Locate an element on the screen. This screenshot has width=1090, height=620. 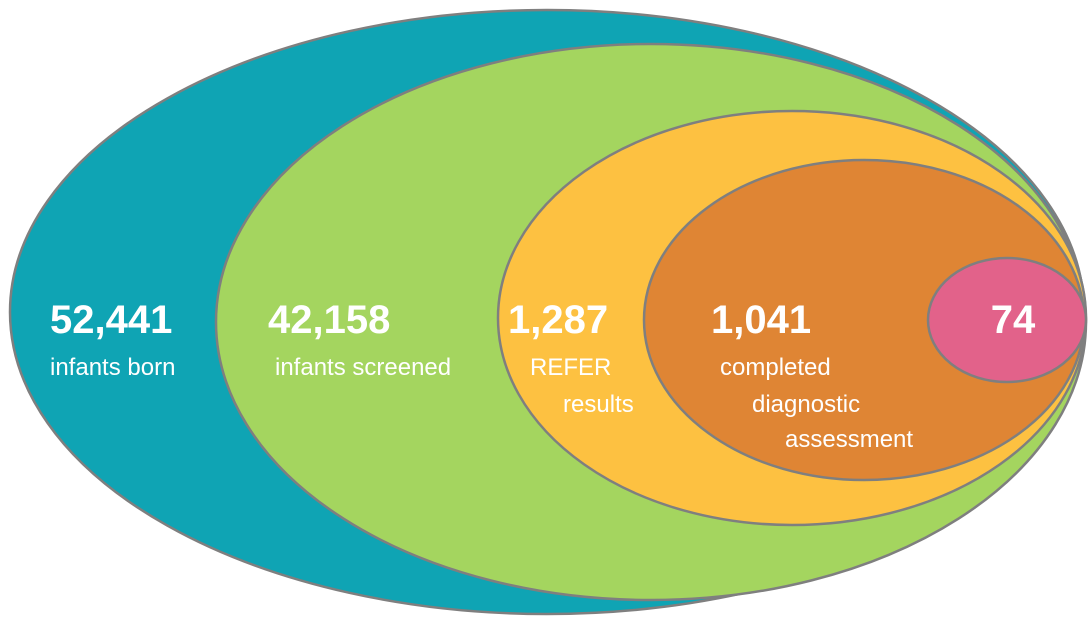
value: 1,287 is located at coordinates (558, 320).